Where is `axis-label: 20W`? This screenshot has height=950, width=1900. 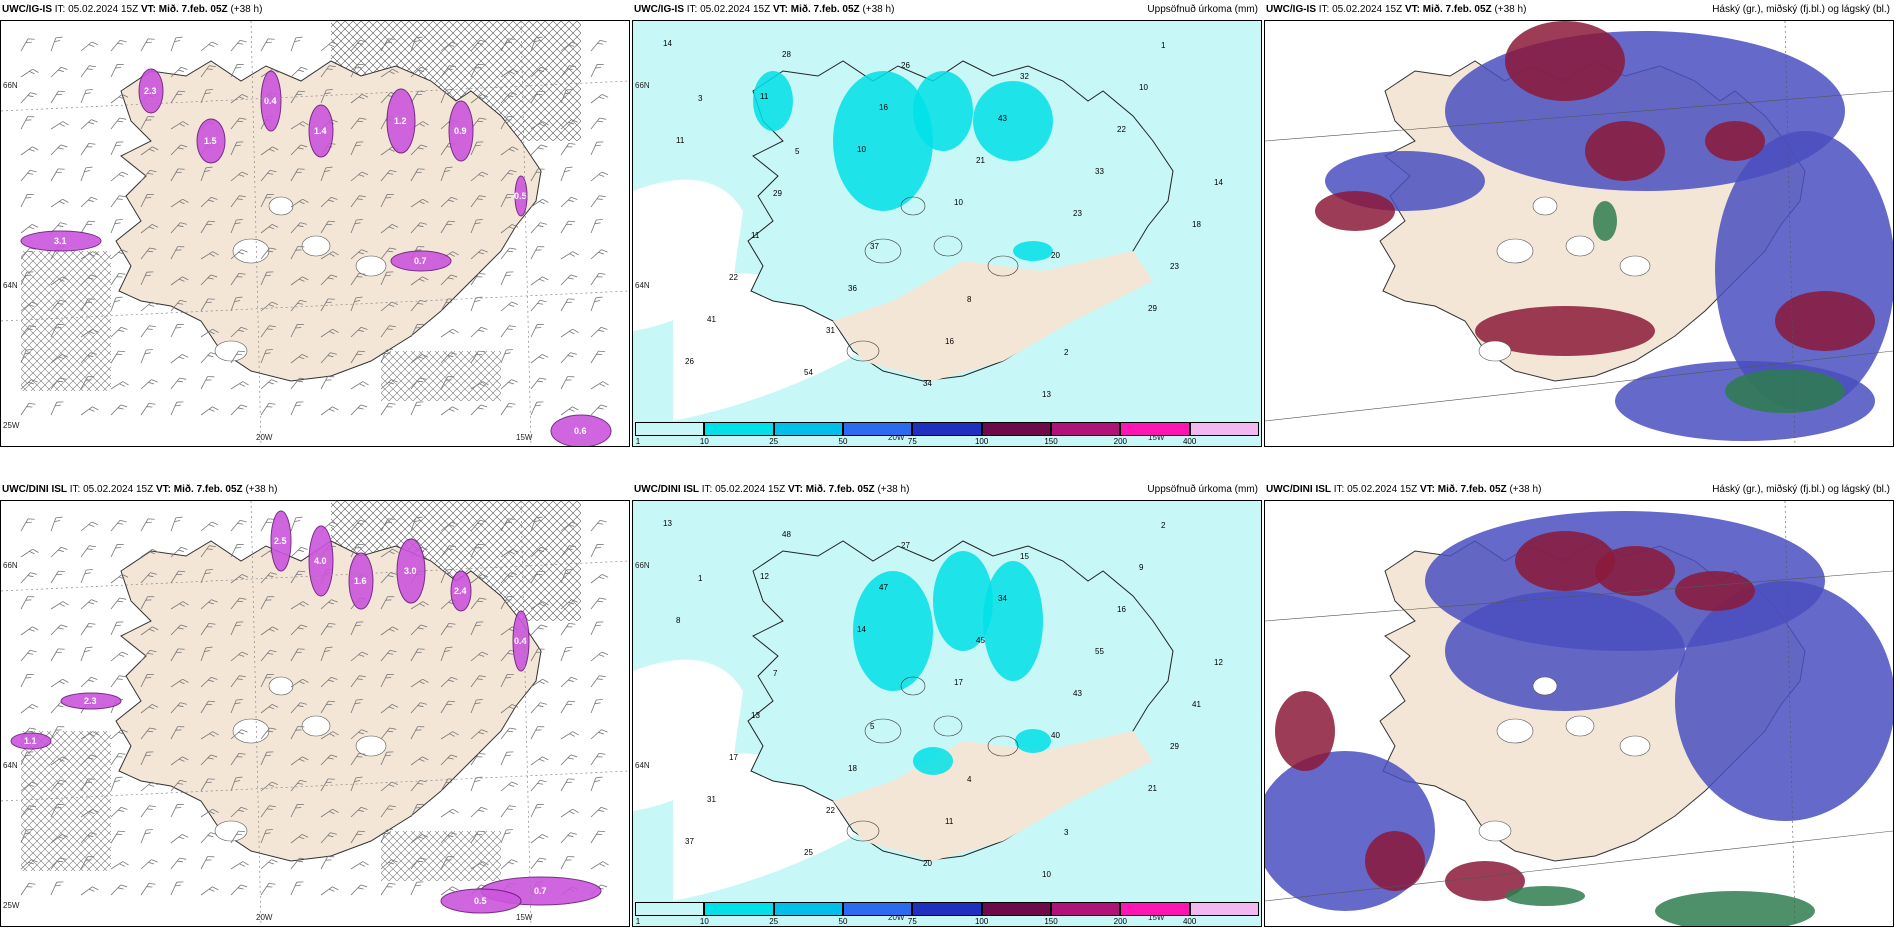 axis-label: 20W is located at coordinates (264, 437).